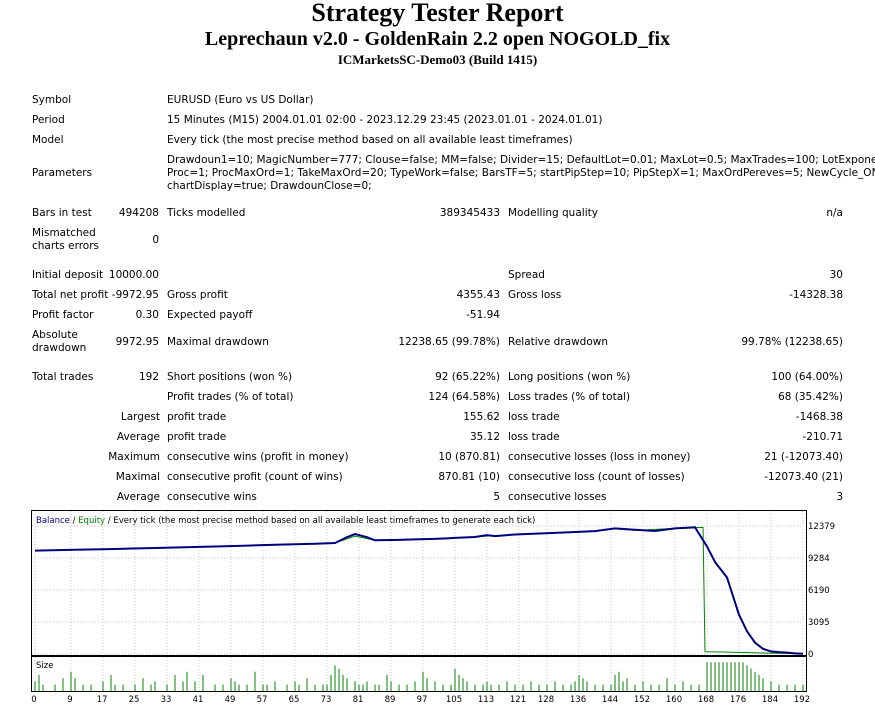 This screenshot has height=712, width=875. I want to click on pf-value: 0.30, so click(147, 315).